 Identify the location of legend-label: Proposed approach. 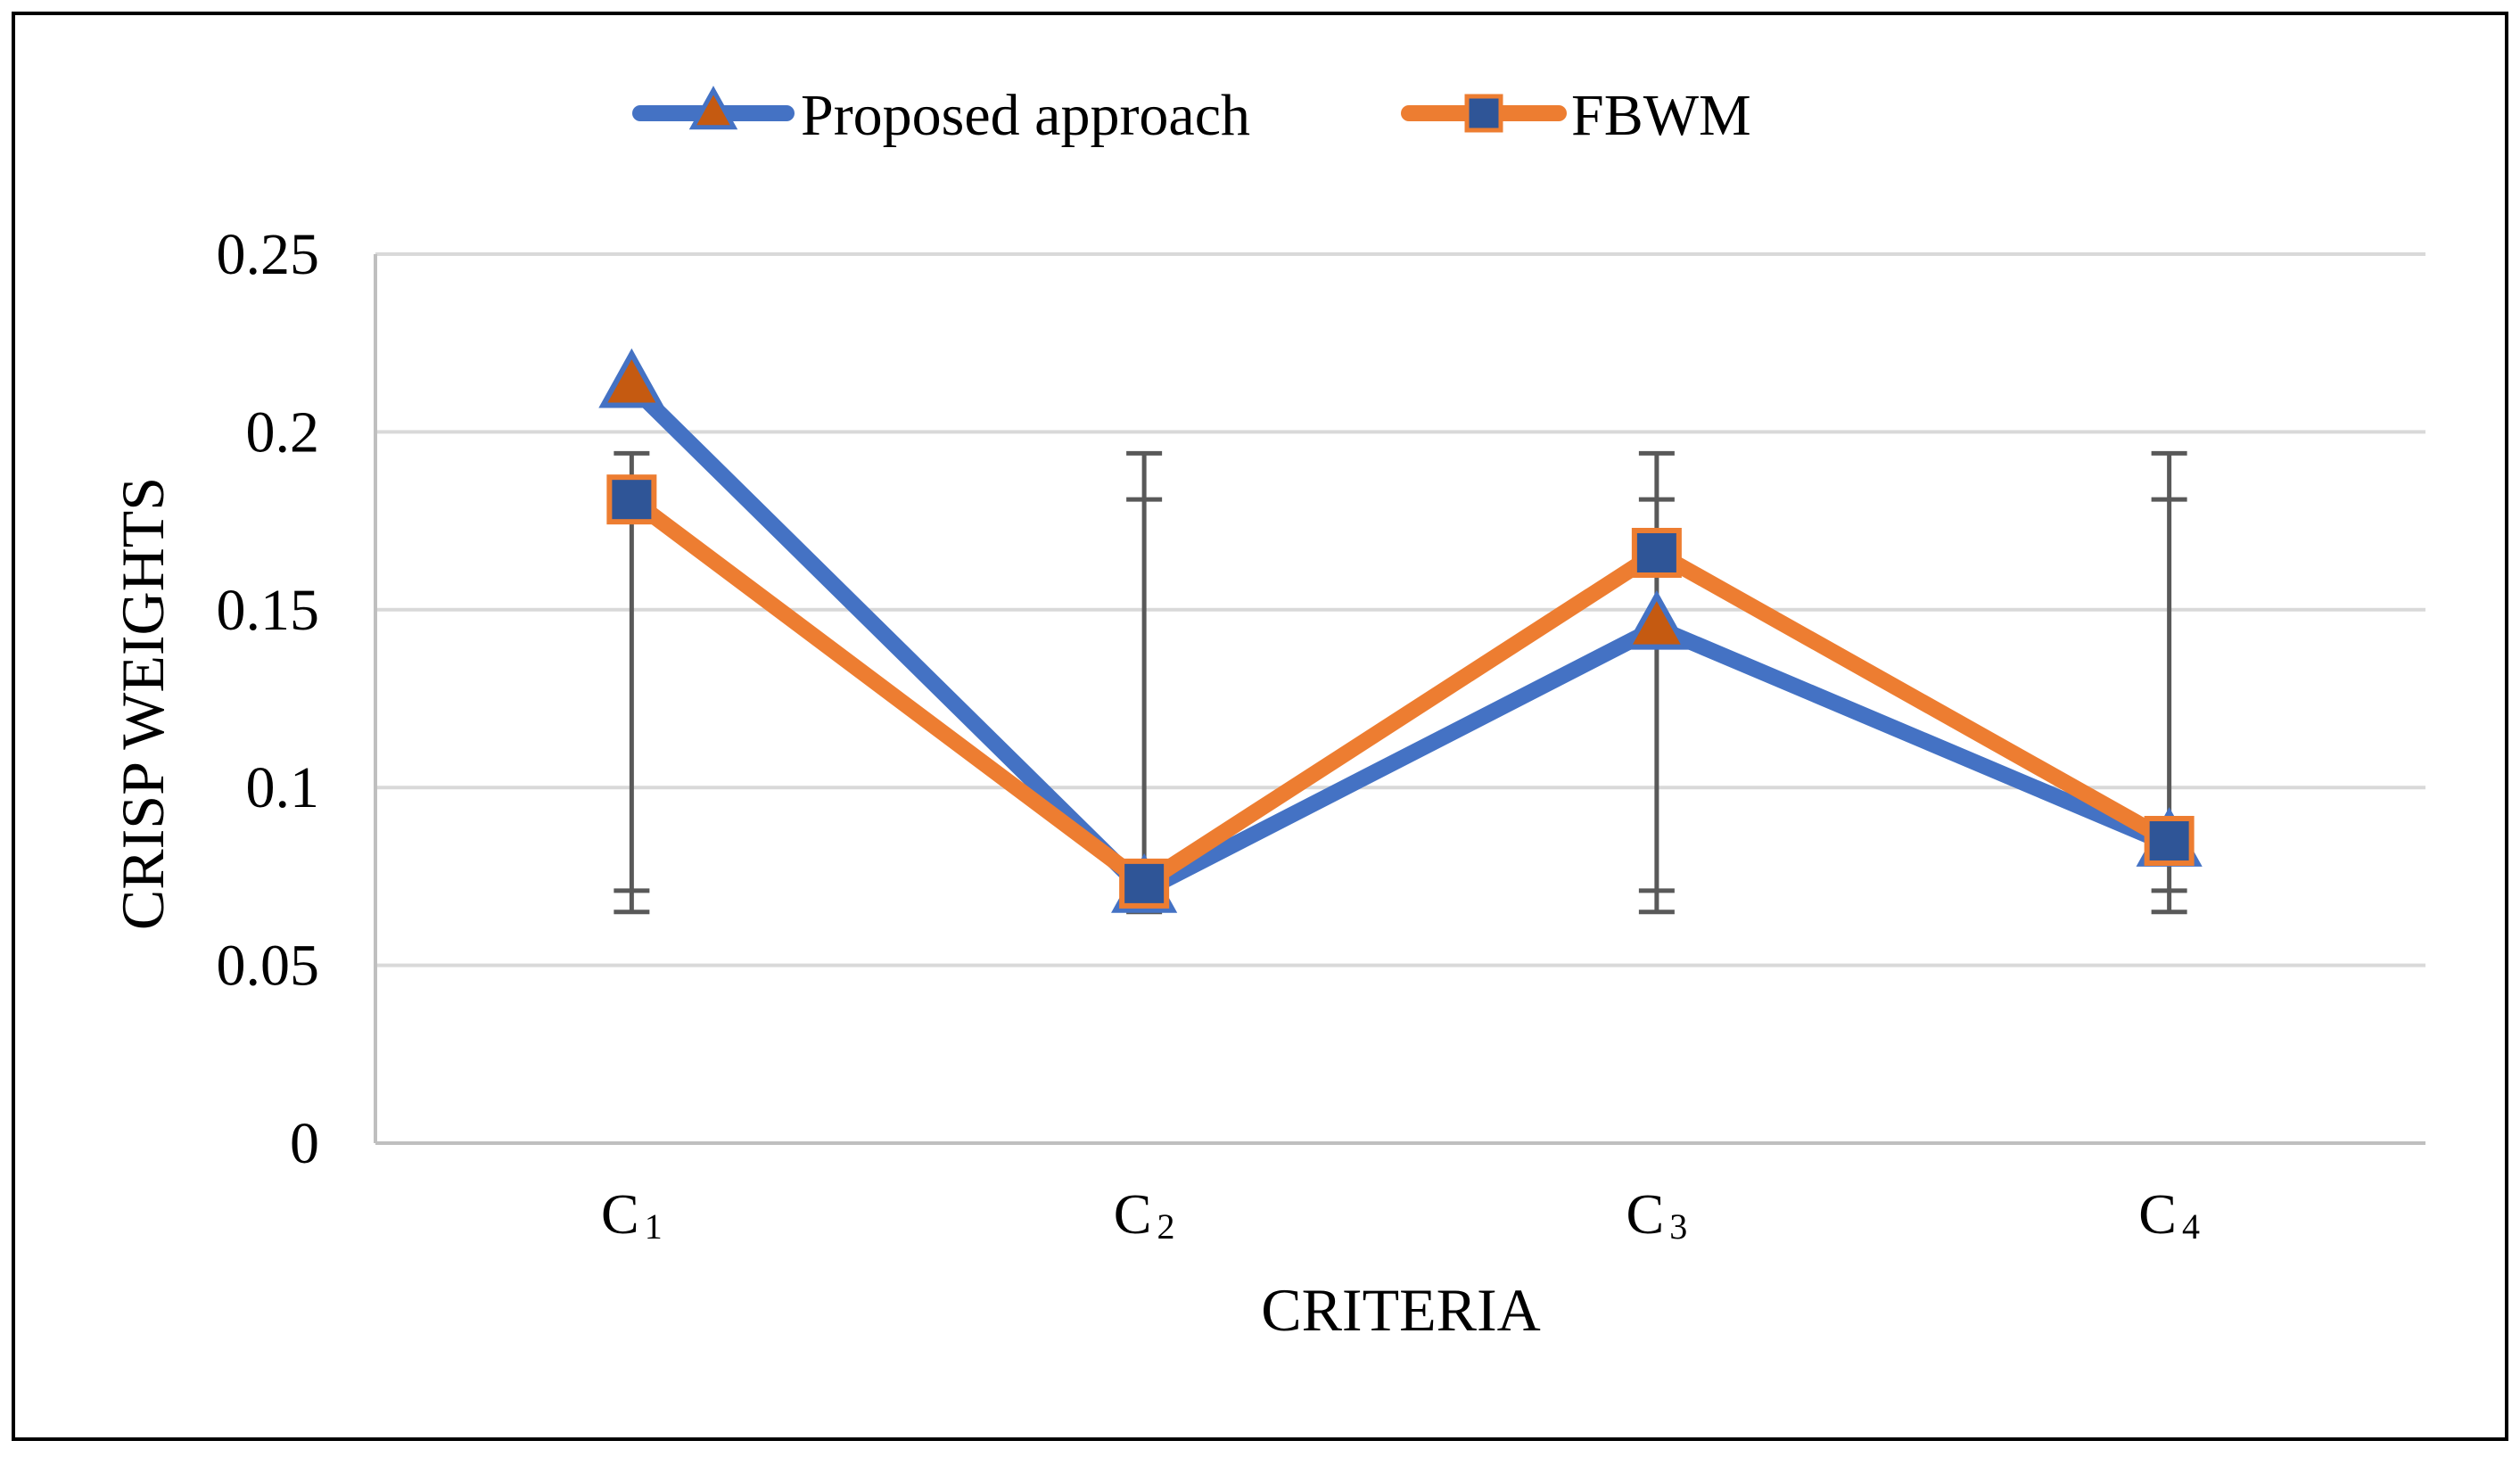
(1025, 116).